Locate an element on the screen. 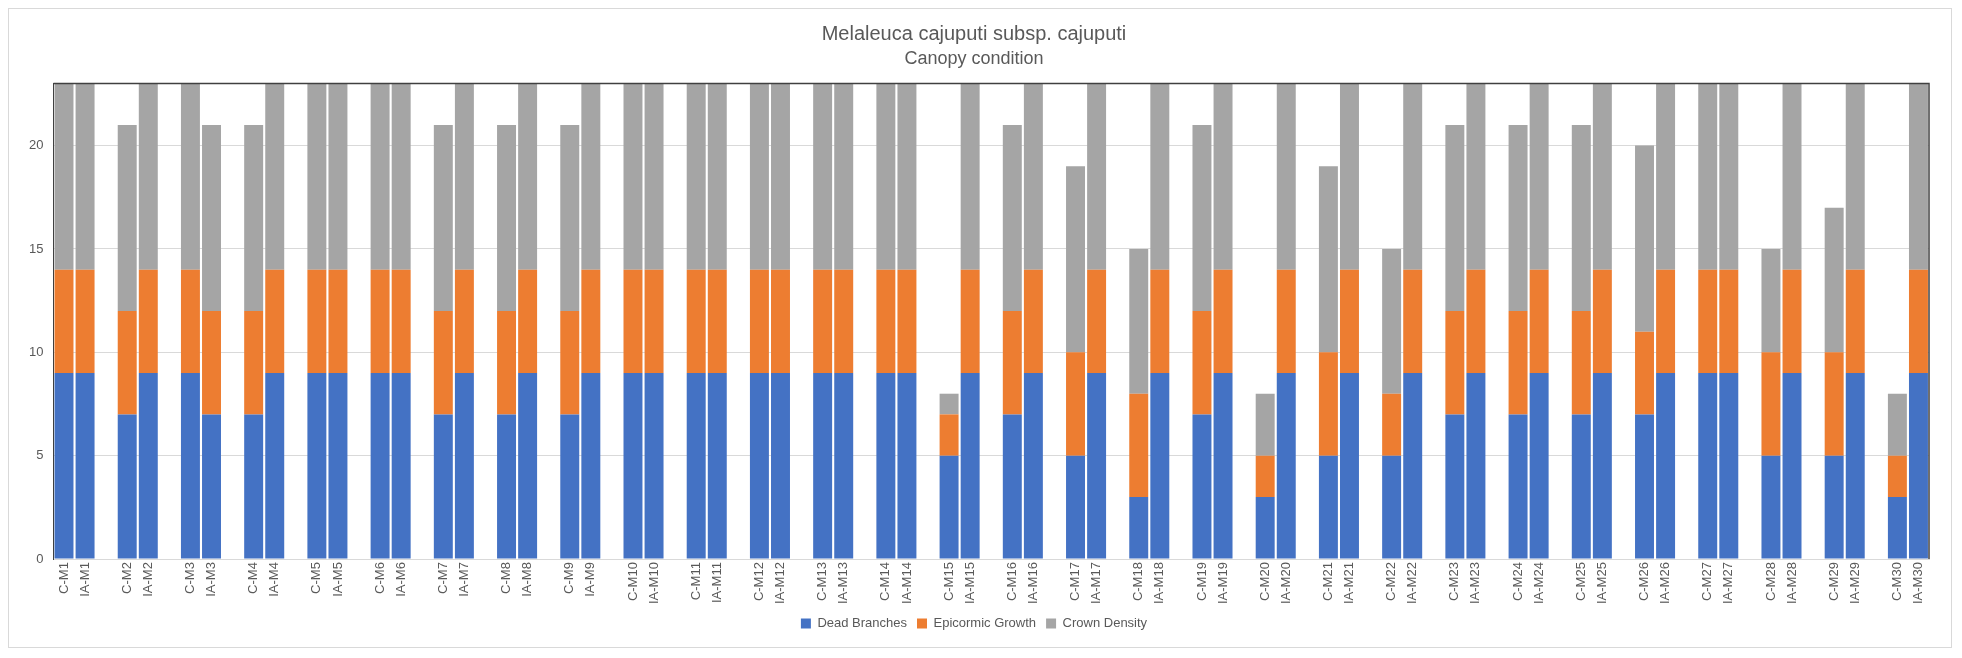 This screenshot has width=1962, height=658. x-tick-label: IA-M22 is located at coordinates (1412, 583).